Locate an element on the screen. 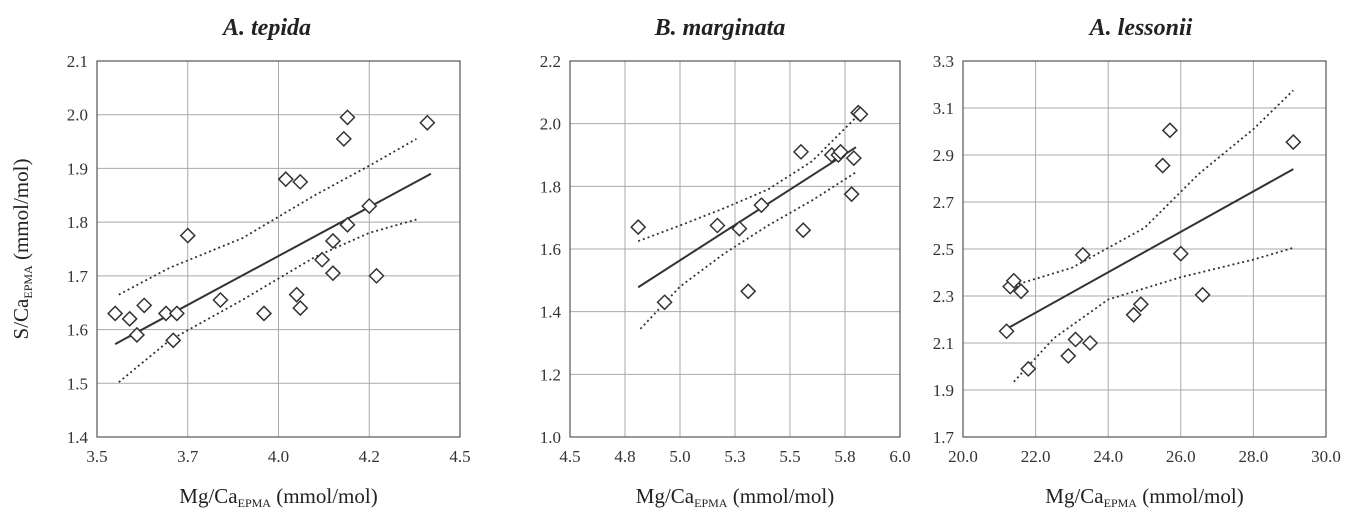 This screenshot has width=1357, height=516. x-tick-label: 4.0 is located at coordinates (278, 456).